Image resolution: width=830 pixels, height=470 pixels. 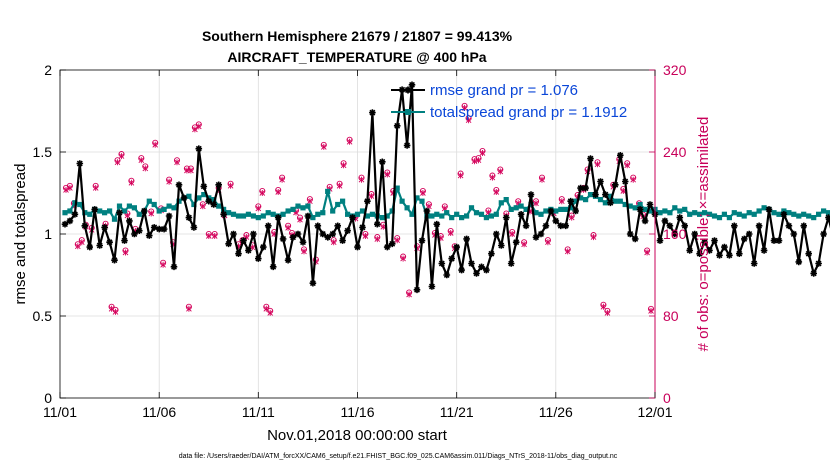 I want to click on left-y-tick-label: 1, so click(x=48, y=234).